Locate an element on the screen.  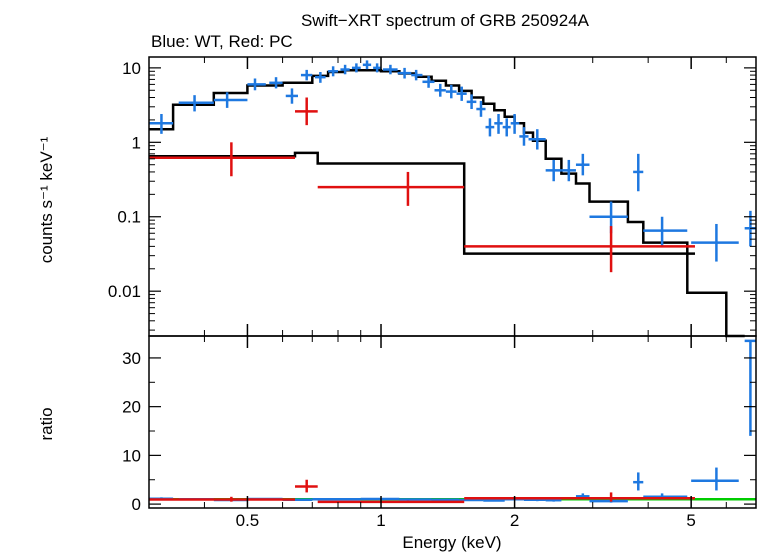
chart-title: Swift−XRT spectrum of GRB 250924A is located at coordinates (445, 20).